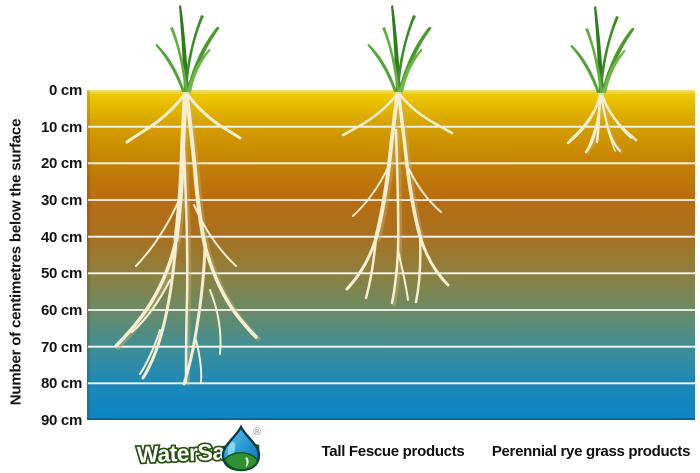 This screenshot has height=473, width=700. Describe the element at coordinates (61, 347) in the screenshot. I see `axis-tick-70cm: 70 cm` at that location.